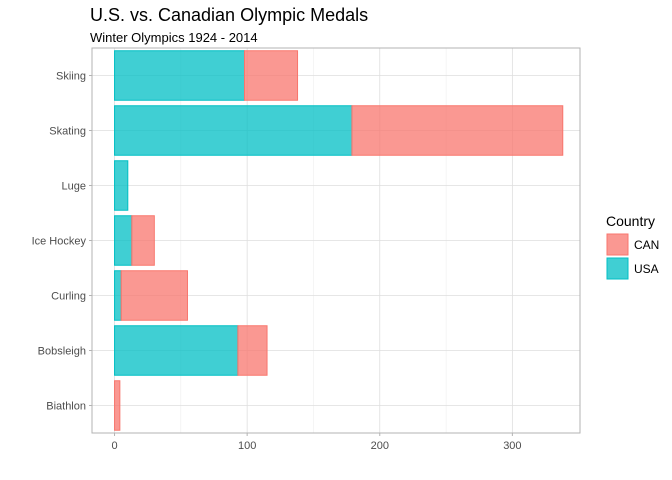  I want to click on bar-can-skating, so click(457, 130).